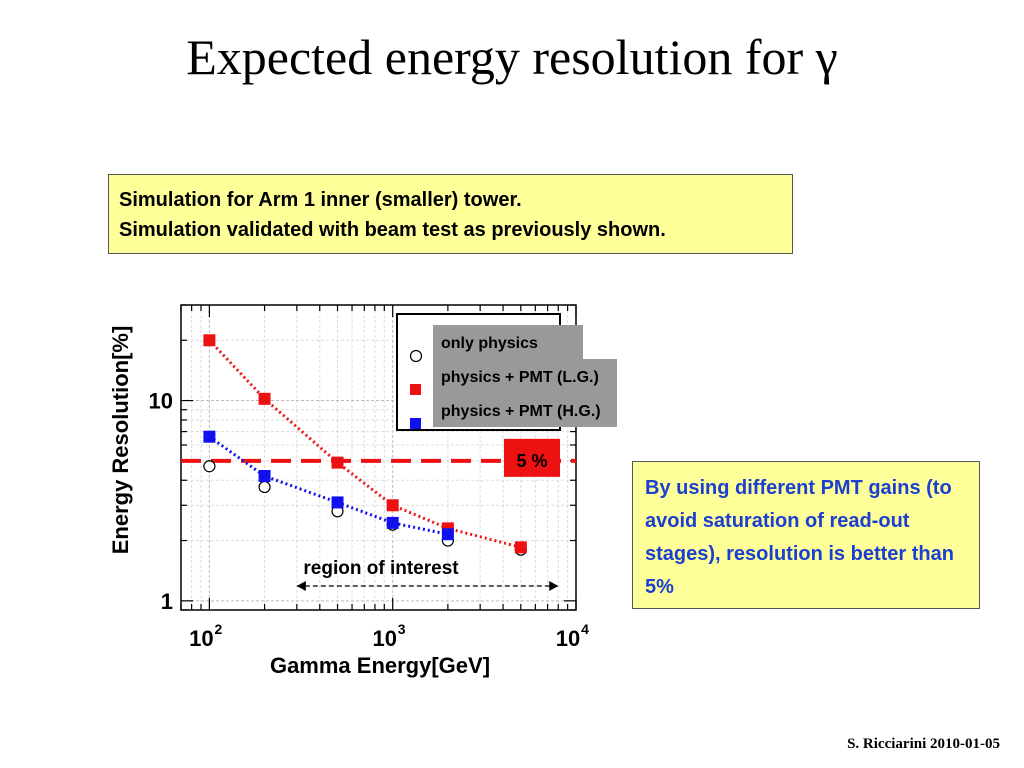  Describe the element at coordinates (120, 440) in the screenshot. I see `y-axis-label: Energy Resolution[%]` at that location.